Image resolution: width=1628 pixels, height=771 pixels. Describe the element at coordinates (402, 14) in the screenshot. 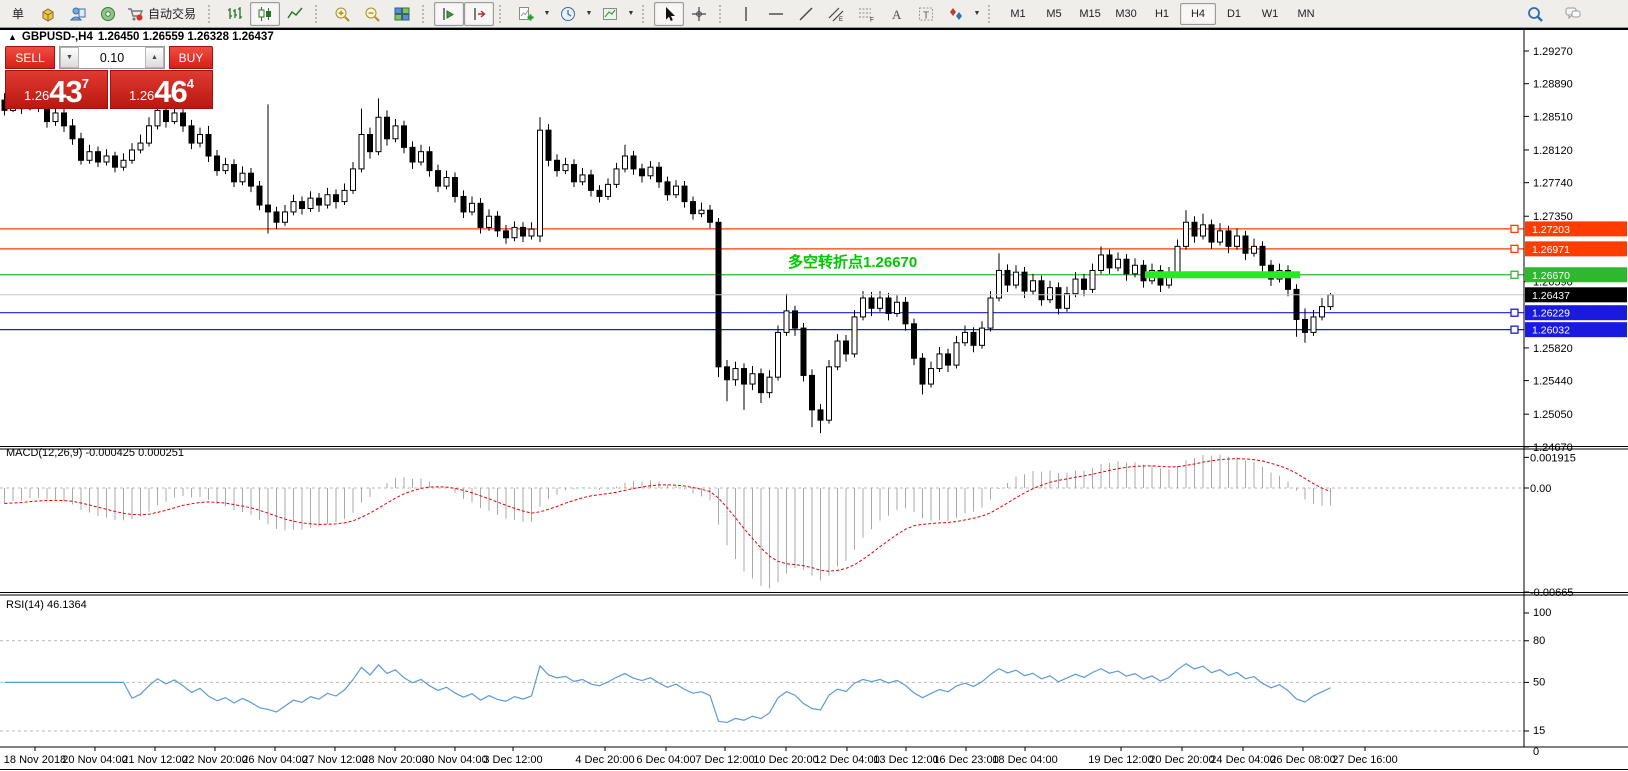

I see `tile-windows-button` at that location.